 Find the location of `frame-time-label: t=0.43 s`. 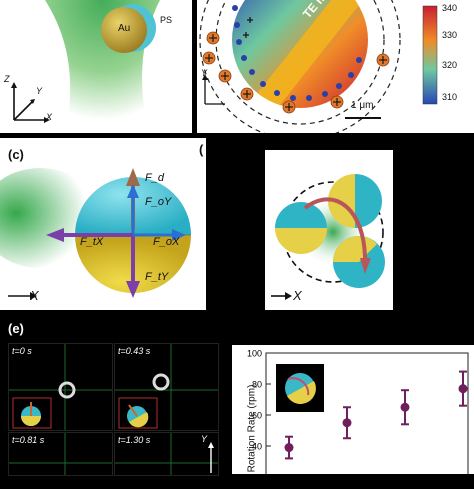

frame-time-label: t=0.43 s is located at coordinates (134, 351).